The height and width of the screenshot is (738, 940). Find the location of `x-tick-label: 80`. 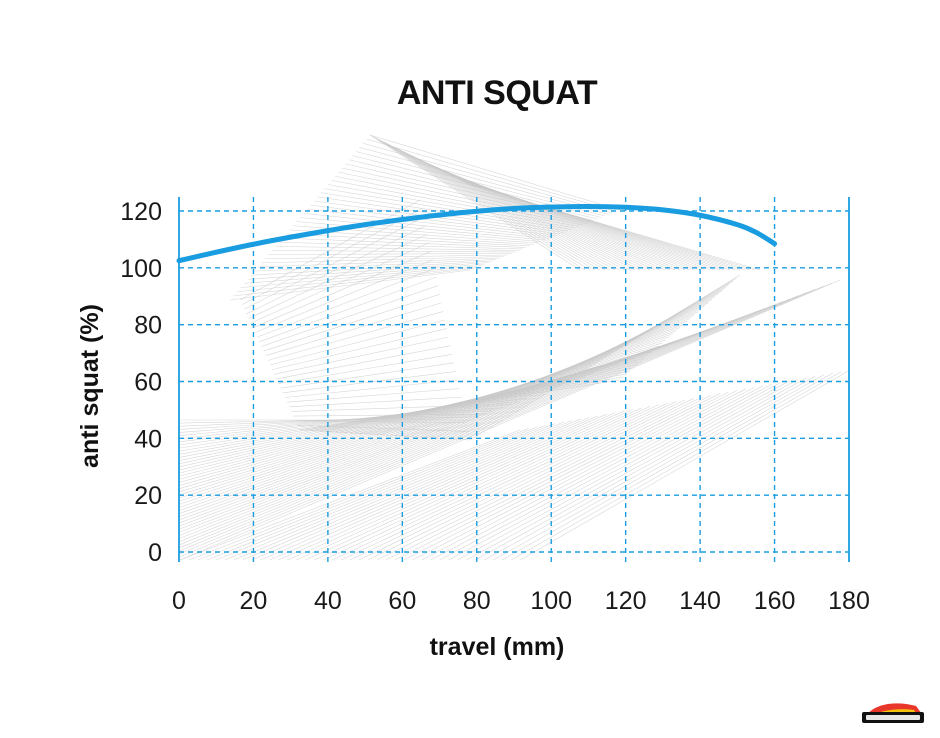

x-tick-label: 80 is located at coordinates (477, 601).